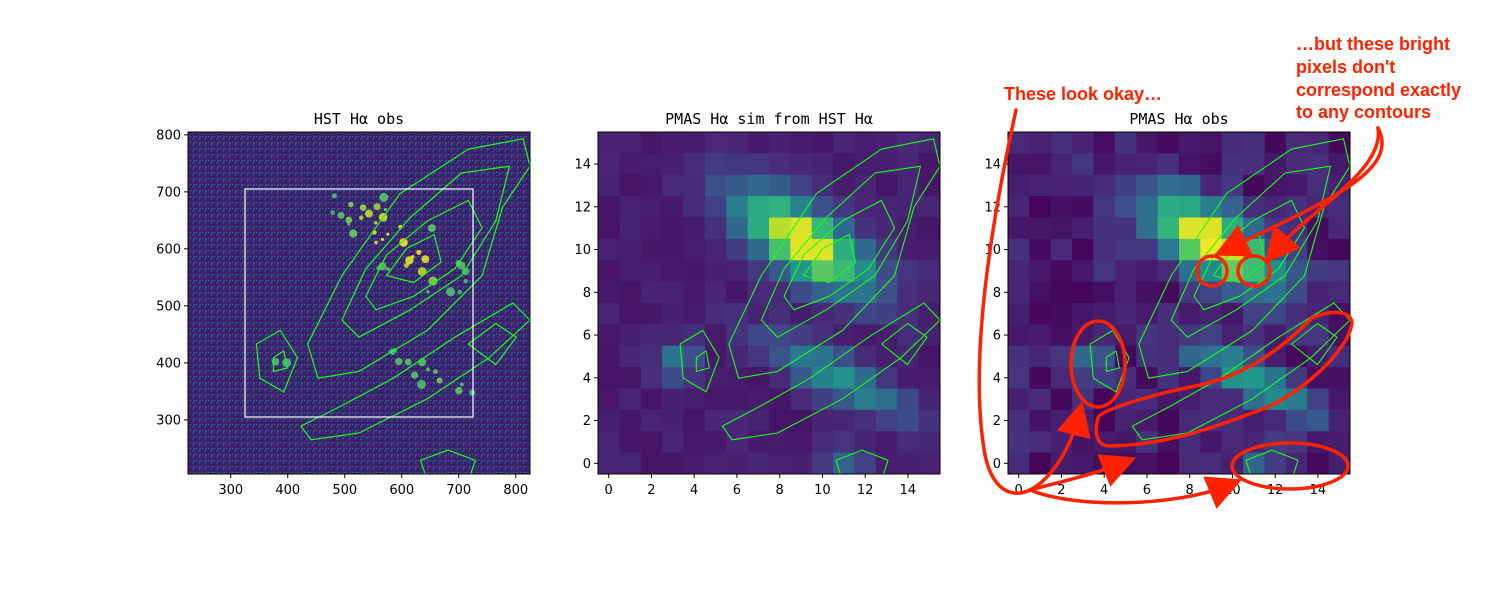 The height and width of the screenshot is (600, 1500). I want to click on annotation-right-4: to any contours, so click(1363, 112).